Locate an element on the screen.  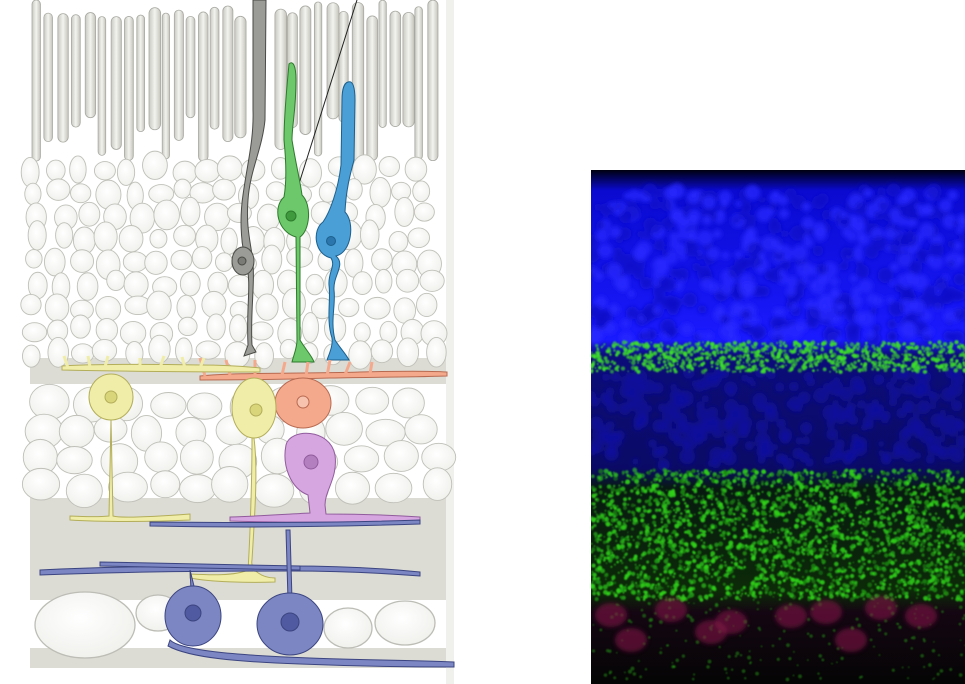
ganglion-cell-icon is located at coordinates (247, 593).